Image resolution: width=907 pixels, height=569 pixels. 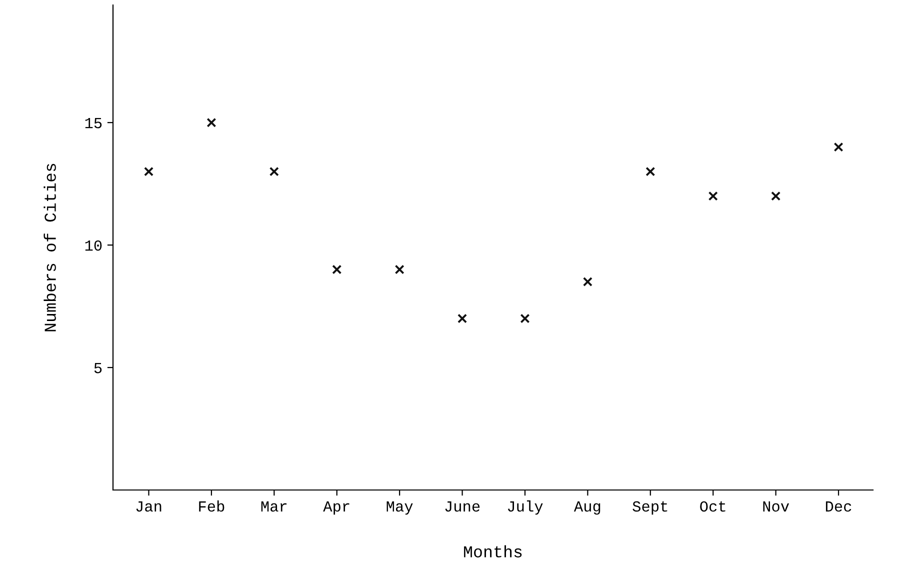 I want to click on x-tick-label: Jan, so click(x=149, y=506).